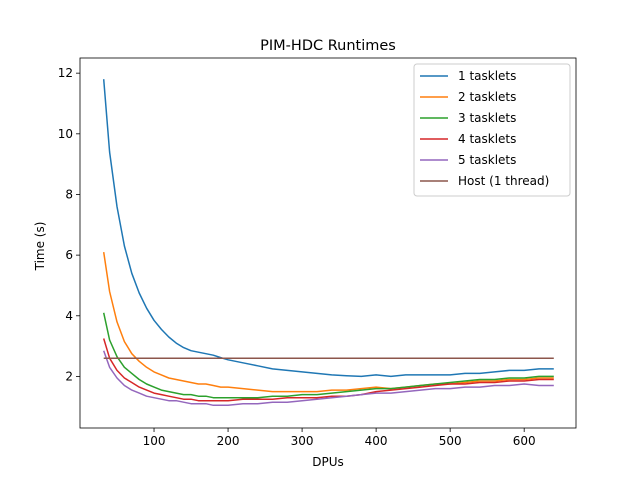  Describe the element at coordinates (487, 76) in the screenshot. I see `legend-label-1: 1 tasklets` at that location.